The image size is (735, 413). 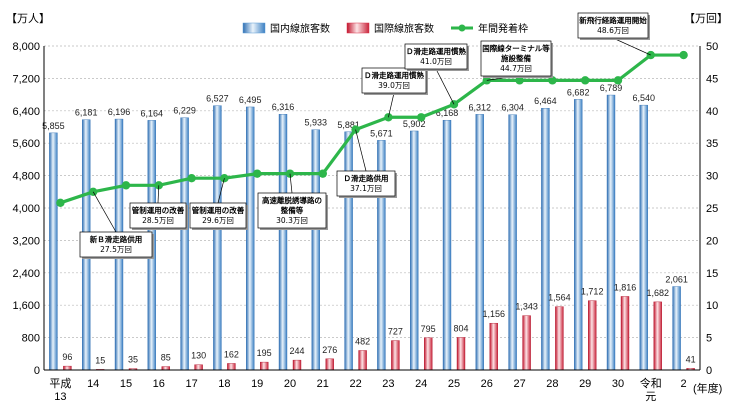 What do you see at coordinates (613, 20) in the screenshot?
I see `annotation-title: 新飛行経路運用開始` at bounding box center [613, 20].